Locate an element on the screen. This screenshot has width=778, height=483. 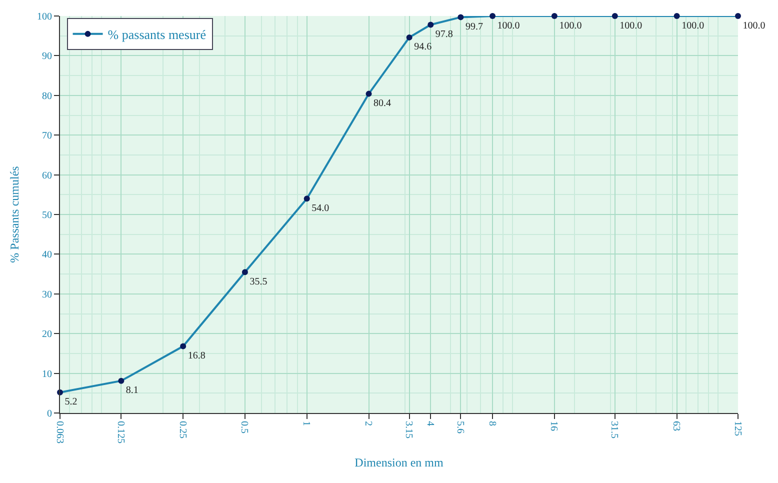
y-tick-label: 30 is located at coordinates (47, 294).